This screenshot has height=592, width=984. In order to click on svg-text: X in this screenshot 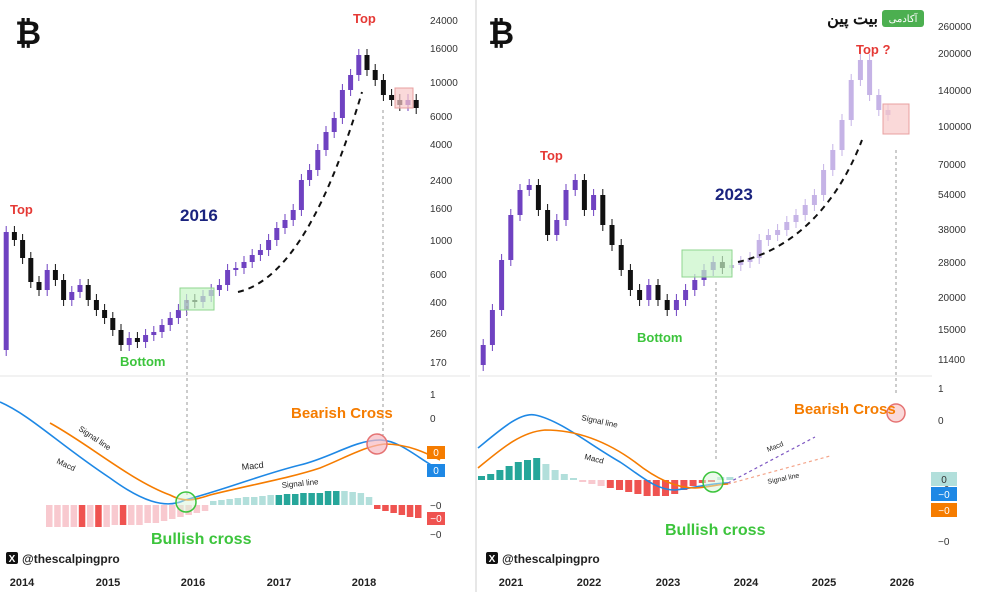, I will do `click(12, 559)`.